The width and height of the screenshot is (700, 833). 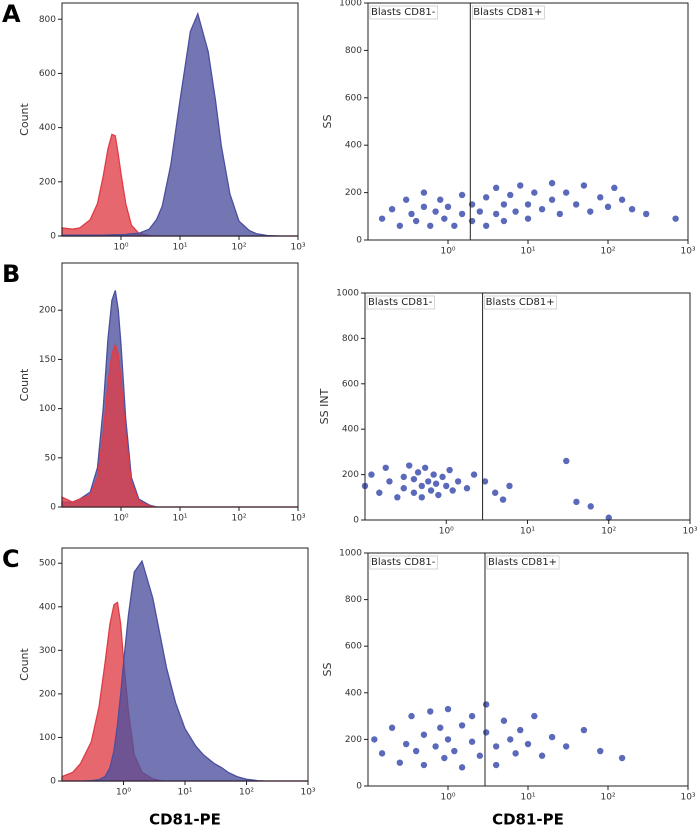 What do you see at coordinates (324, 406) in the screenshot?
I see `y-axis-label: SS INT` at bounding box center [324, 406].